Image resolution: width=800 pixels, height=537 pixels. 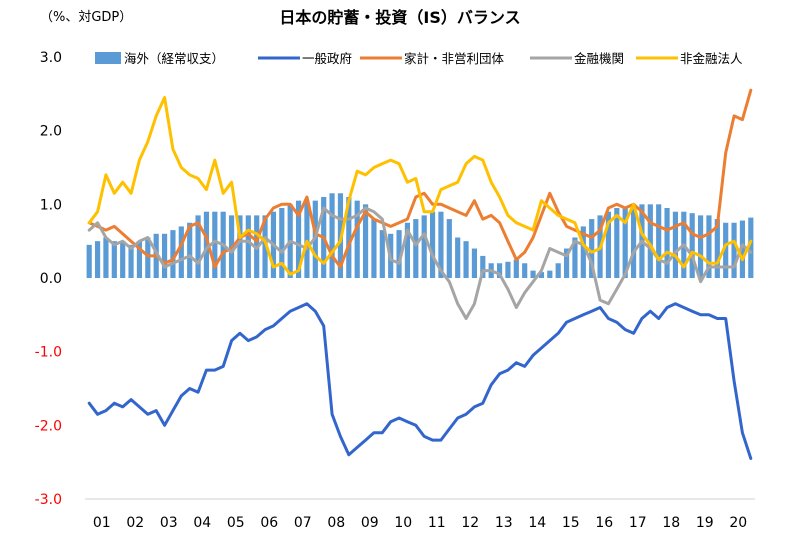 What do you see at coordinates (48, 500) in the screenshot?
I see `y-tick-label: -3.0` at bounding box center [48, 500].